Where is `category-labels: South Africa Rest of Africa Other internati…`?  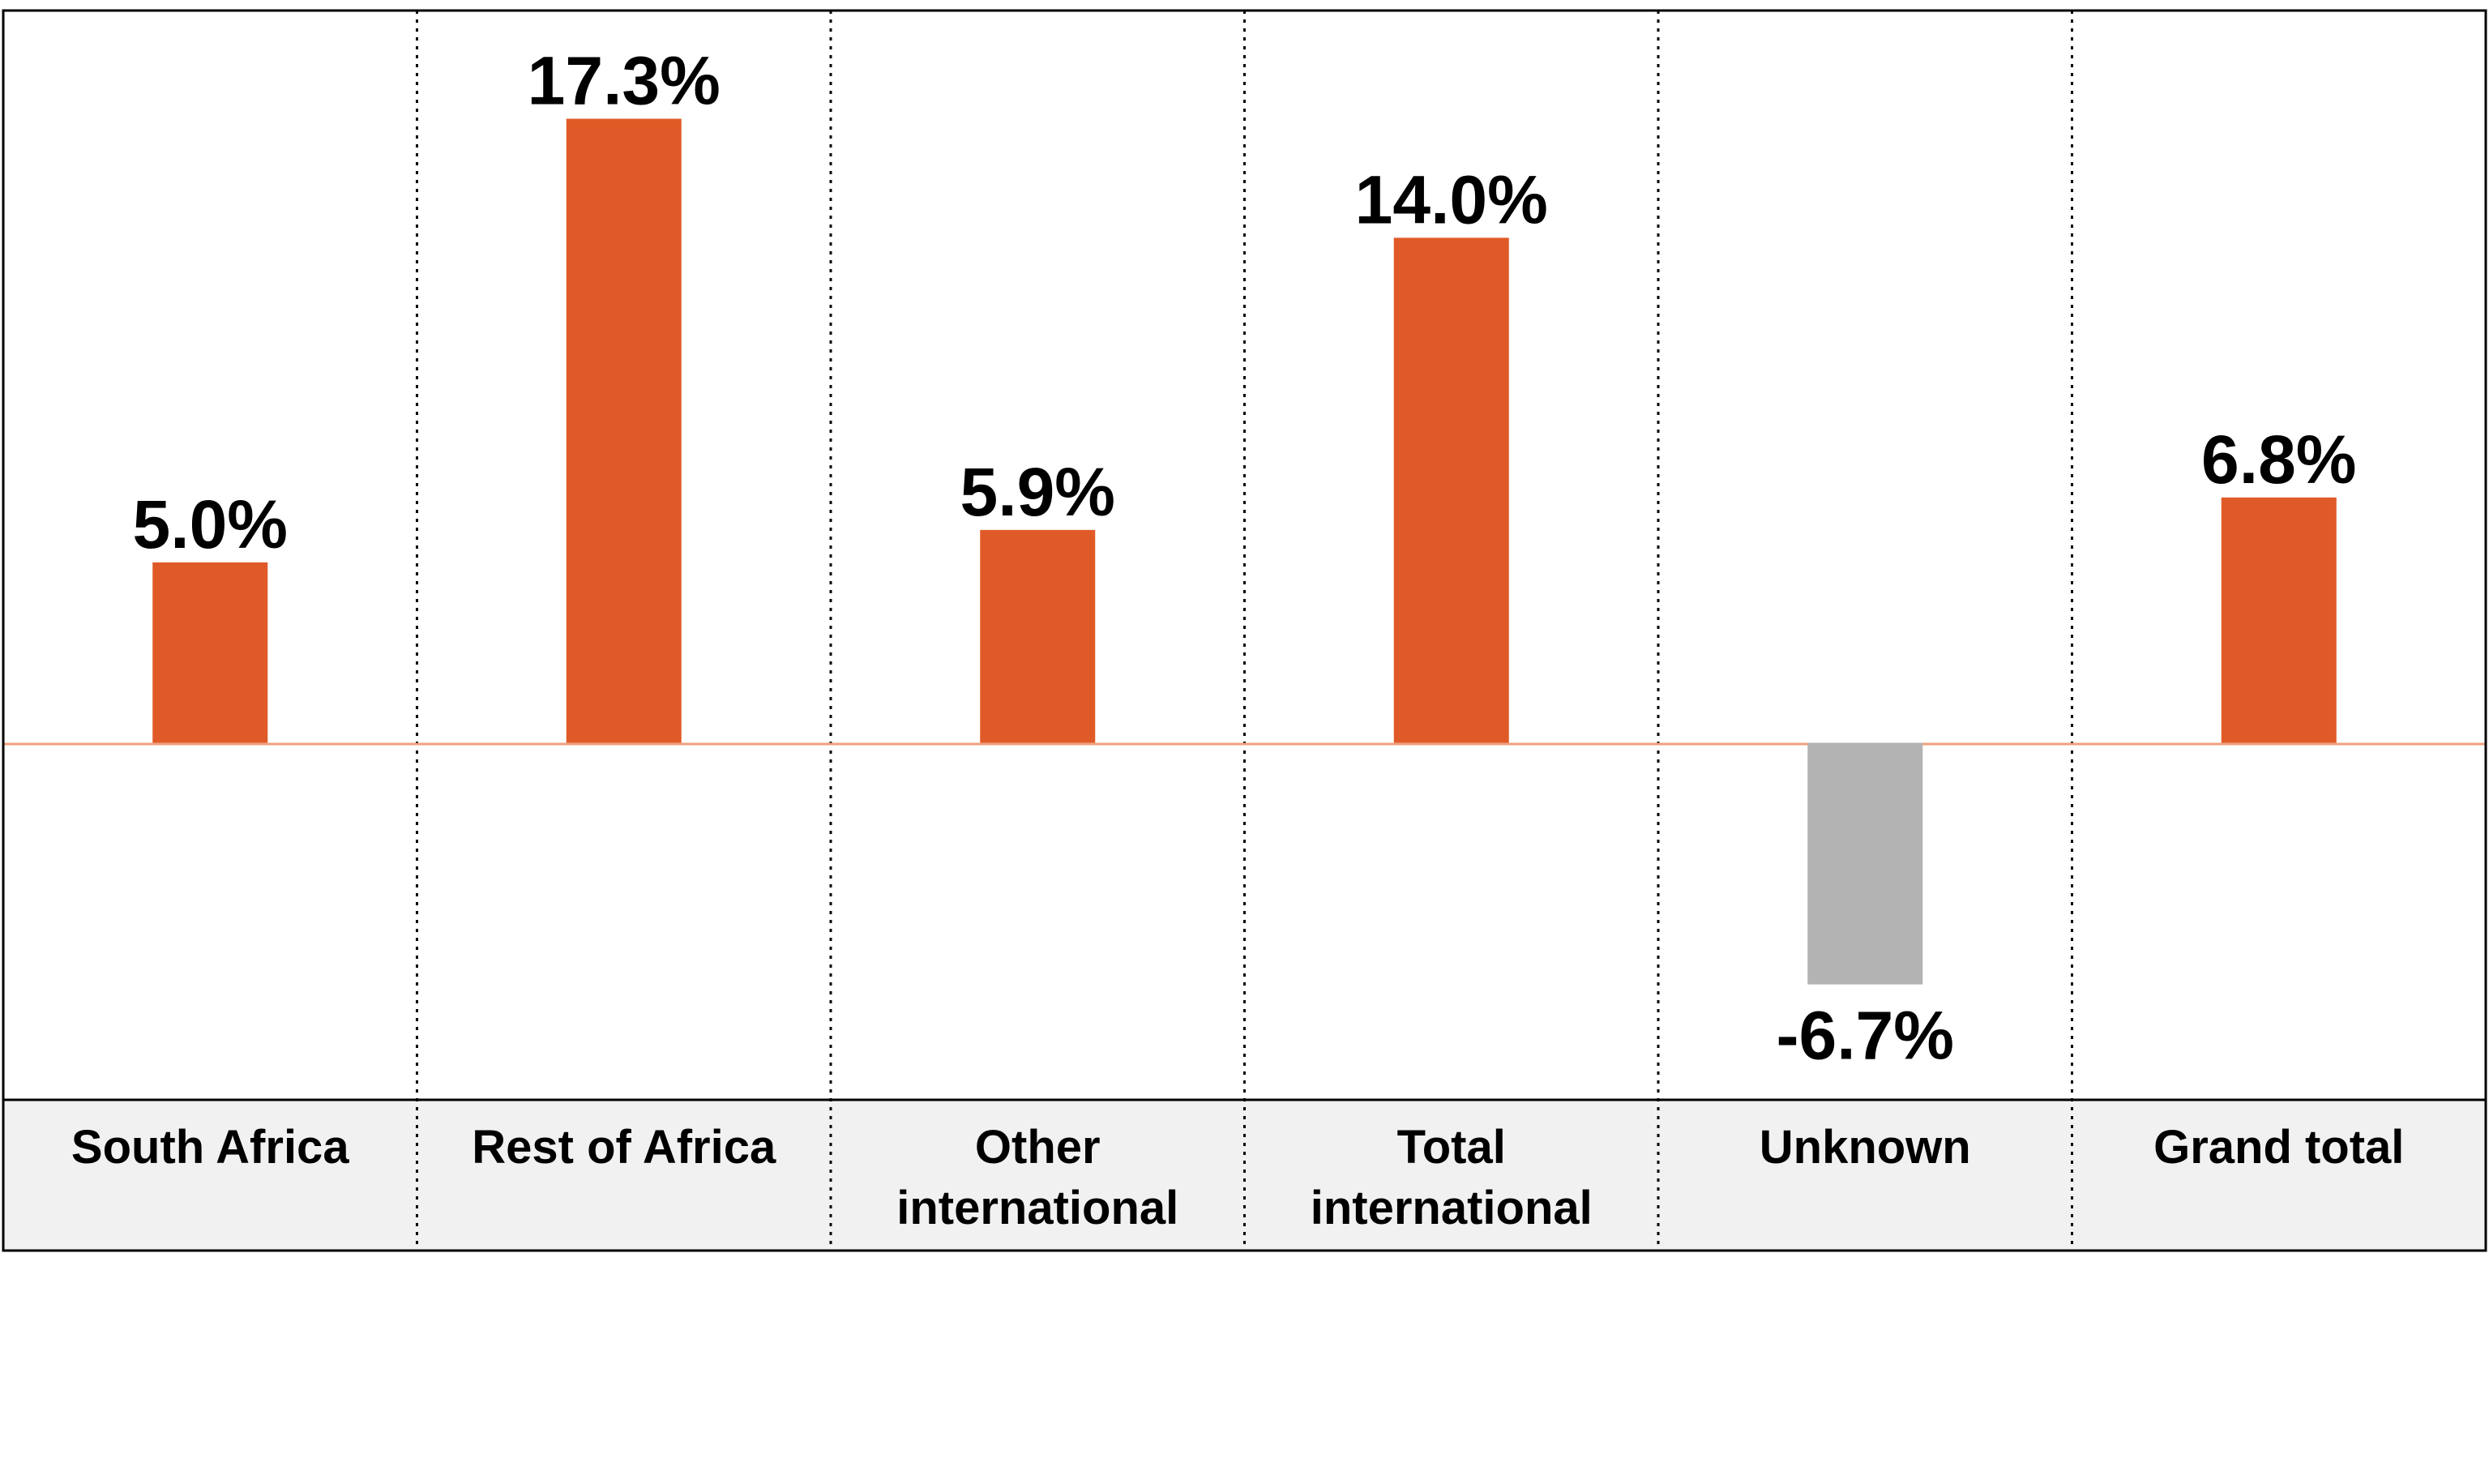
category-labels: South Africa Rest of Africa Other internati… is located at coordinates (1238, 1177).